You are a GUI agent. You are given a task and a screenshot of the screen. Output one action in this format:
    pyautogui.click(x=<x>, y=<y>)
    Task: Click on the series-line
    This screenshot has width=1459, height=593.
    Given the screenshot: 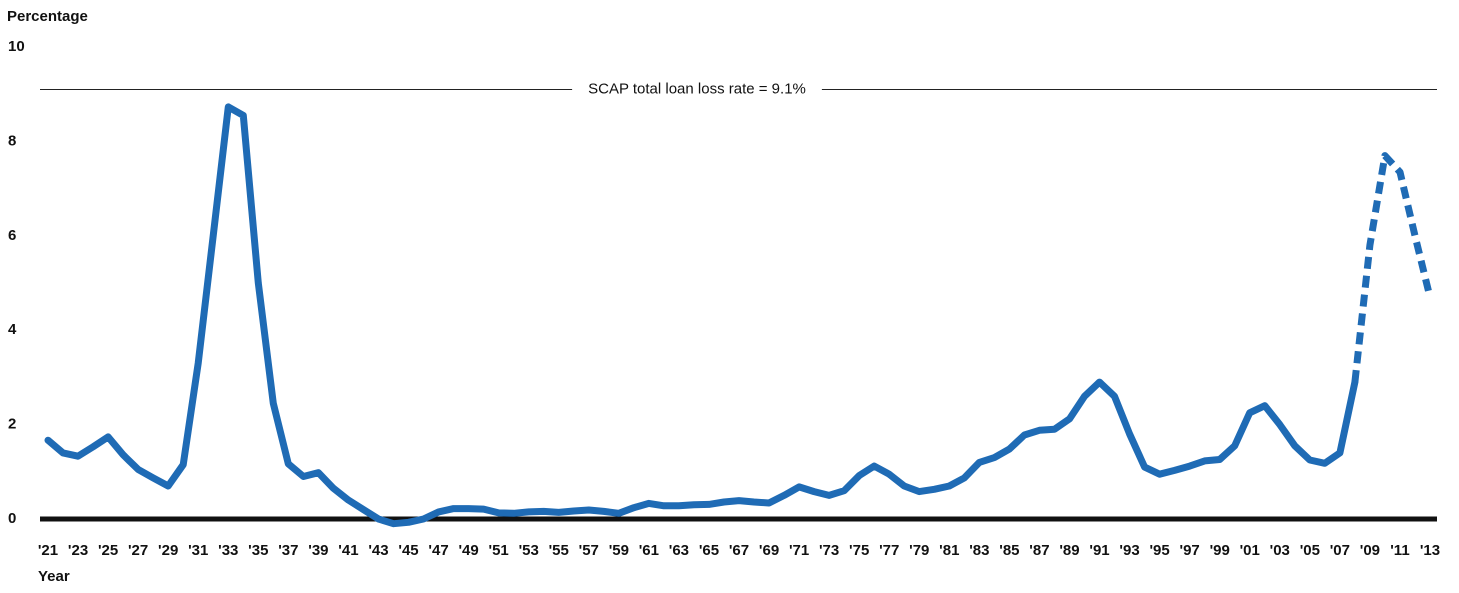 What is the action you would take?
    pyautogui.click(x=1392, y=267)
    